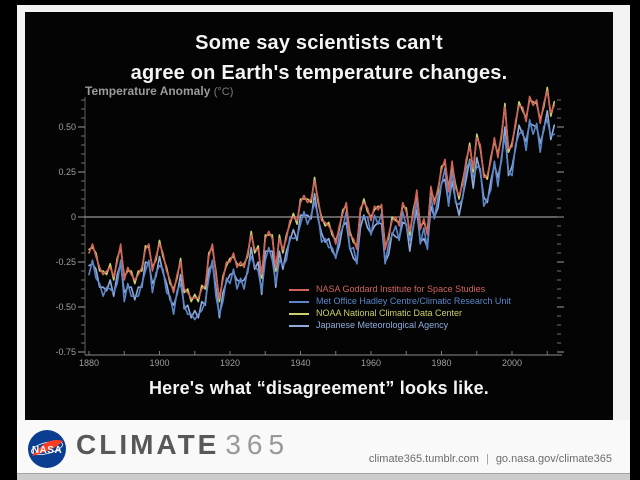 The image size is (640, 480). Describe the element at coordinates (65, 262) in the screenshot. I see `y-tick-label: -0.25` at that location.